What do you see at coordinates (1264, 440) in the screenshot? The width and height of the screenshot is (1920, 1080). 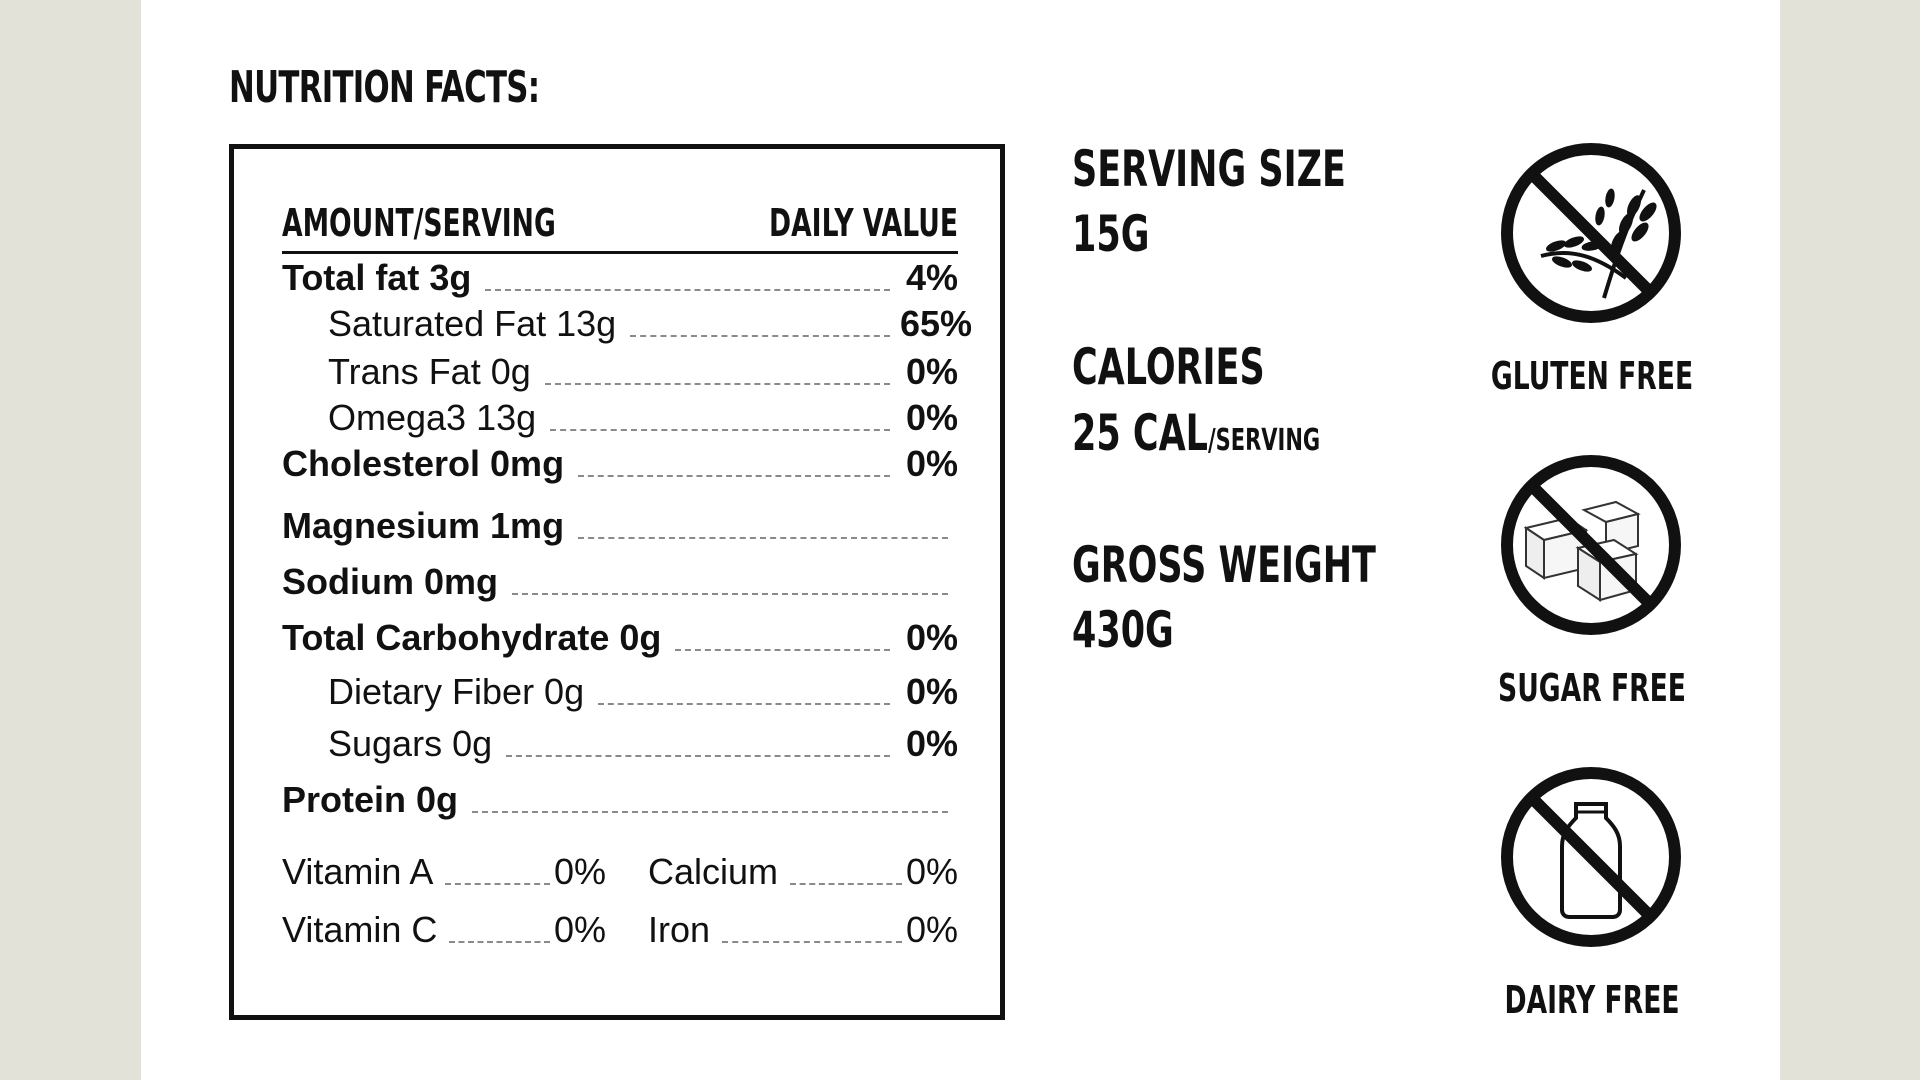 I see `calories-unit: /SERVING` at bounding box center [1264, 440].